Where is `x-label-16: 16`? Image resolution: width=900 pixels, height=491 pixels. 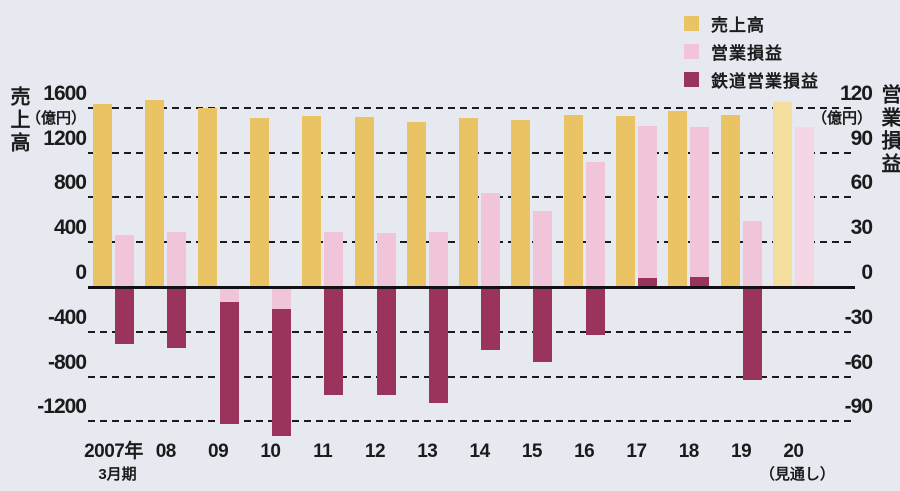 x-label-16: 16 is located at coordinates (584, 451).